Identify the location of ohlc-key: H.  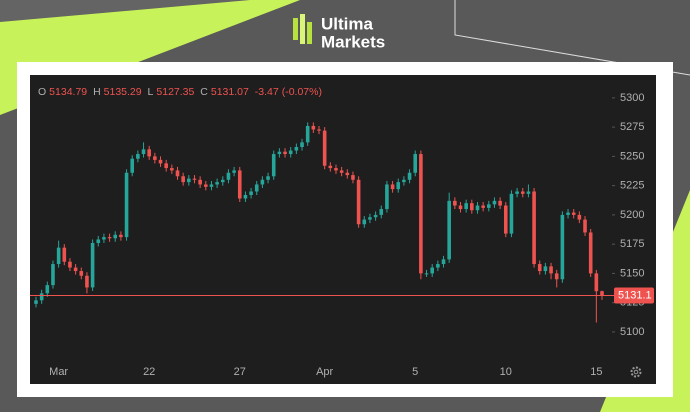
(97, 92).